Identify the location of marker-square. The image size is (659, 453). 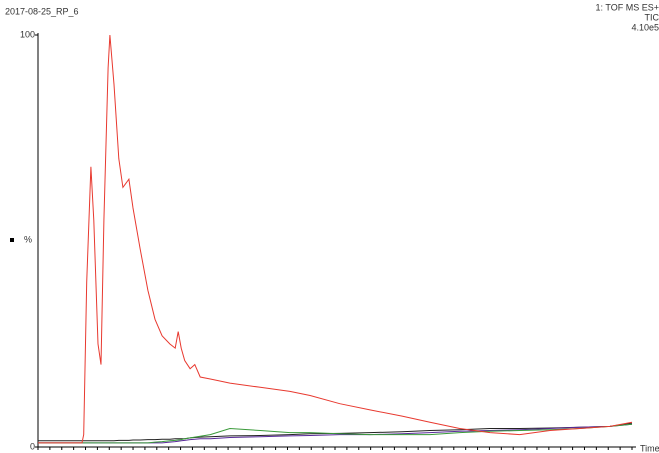
(12, 240).